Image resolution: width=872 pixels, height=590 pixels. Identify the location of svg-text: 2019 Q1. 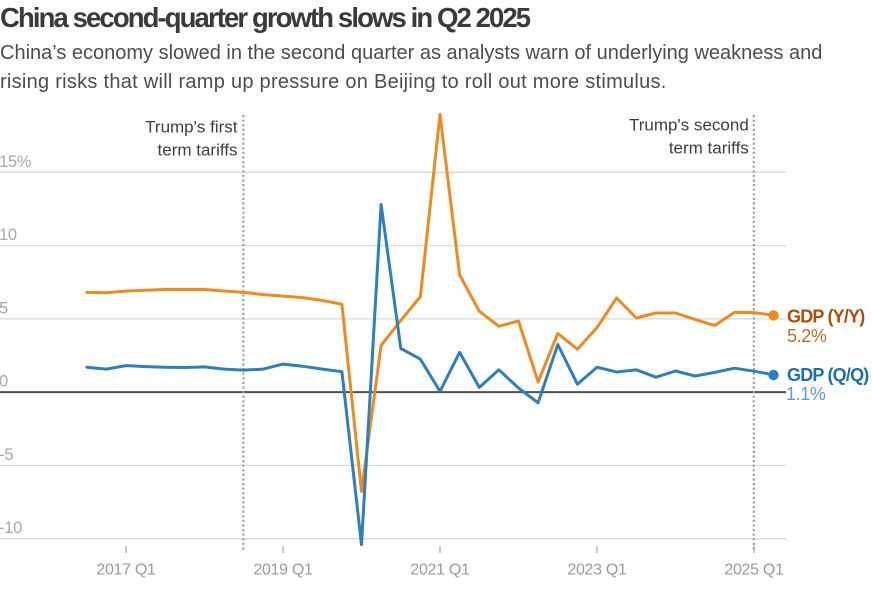
(283, 569).